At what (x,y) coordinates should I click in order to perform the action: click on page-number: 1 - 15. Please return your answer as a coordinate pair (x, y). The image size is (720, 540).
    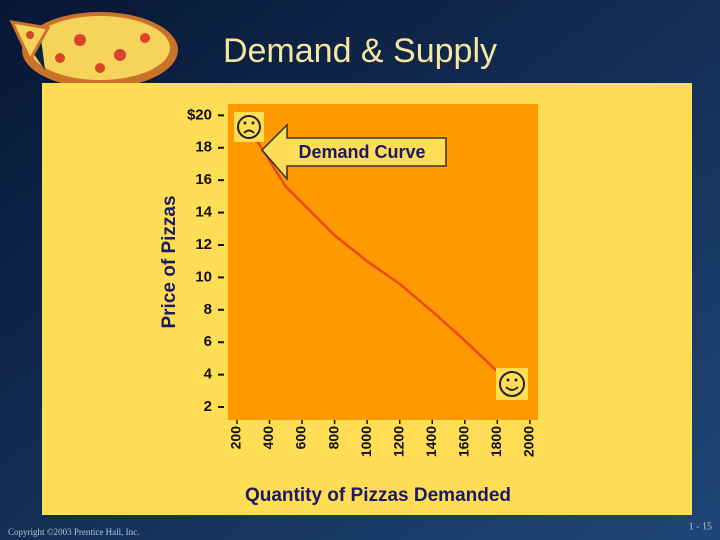
    Looking at the image, I should click on (700, 526).